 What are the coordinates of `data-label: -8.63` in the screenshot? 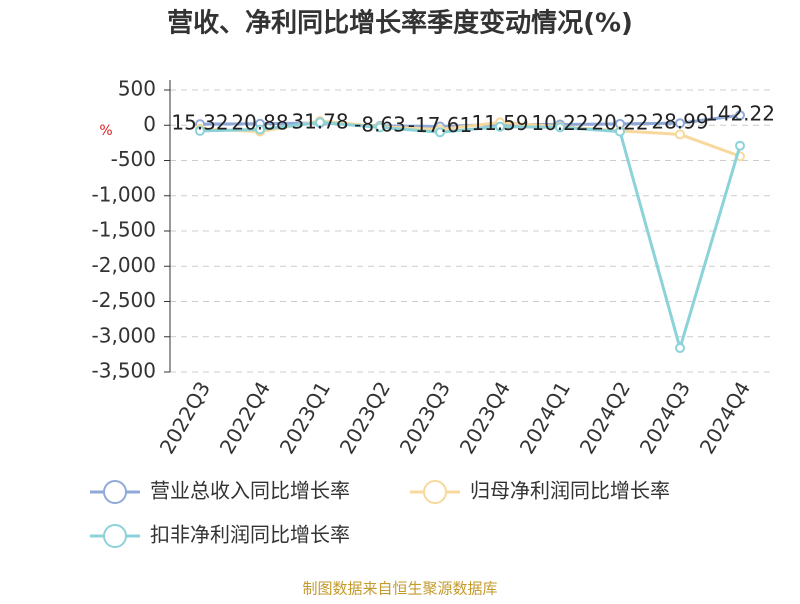 It's located at (380, 124).